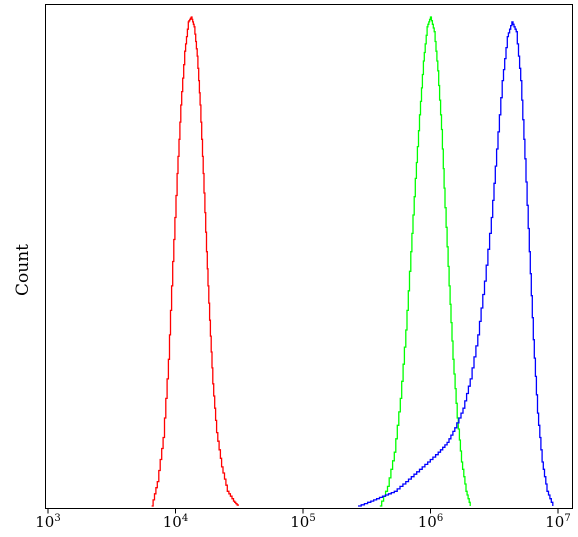 The image size is (578, 537). What do you see at coordinates (23, 270) in the screenshot?
I see `y-axis-label: Count` at bounding box center [23, 270].